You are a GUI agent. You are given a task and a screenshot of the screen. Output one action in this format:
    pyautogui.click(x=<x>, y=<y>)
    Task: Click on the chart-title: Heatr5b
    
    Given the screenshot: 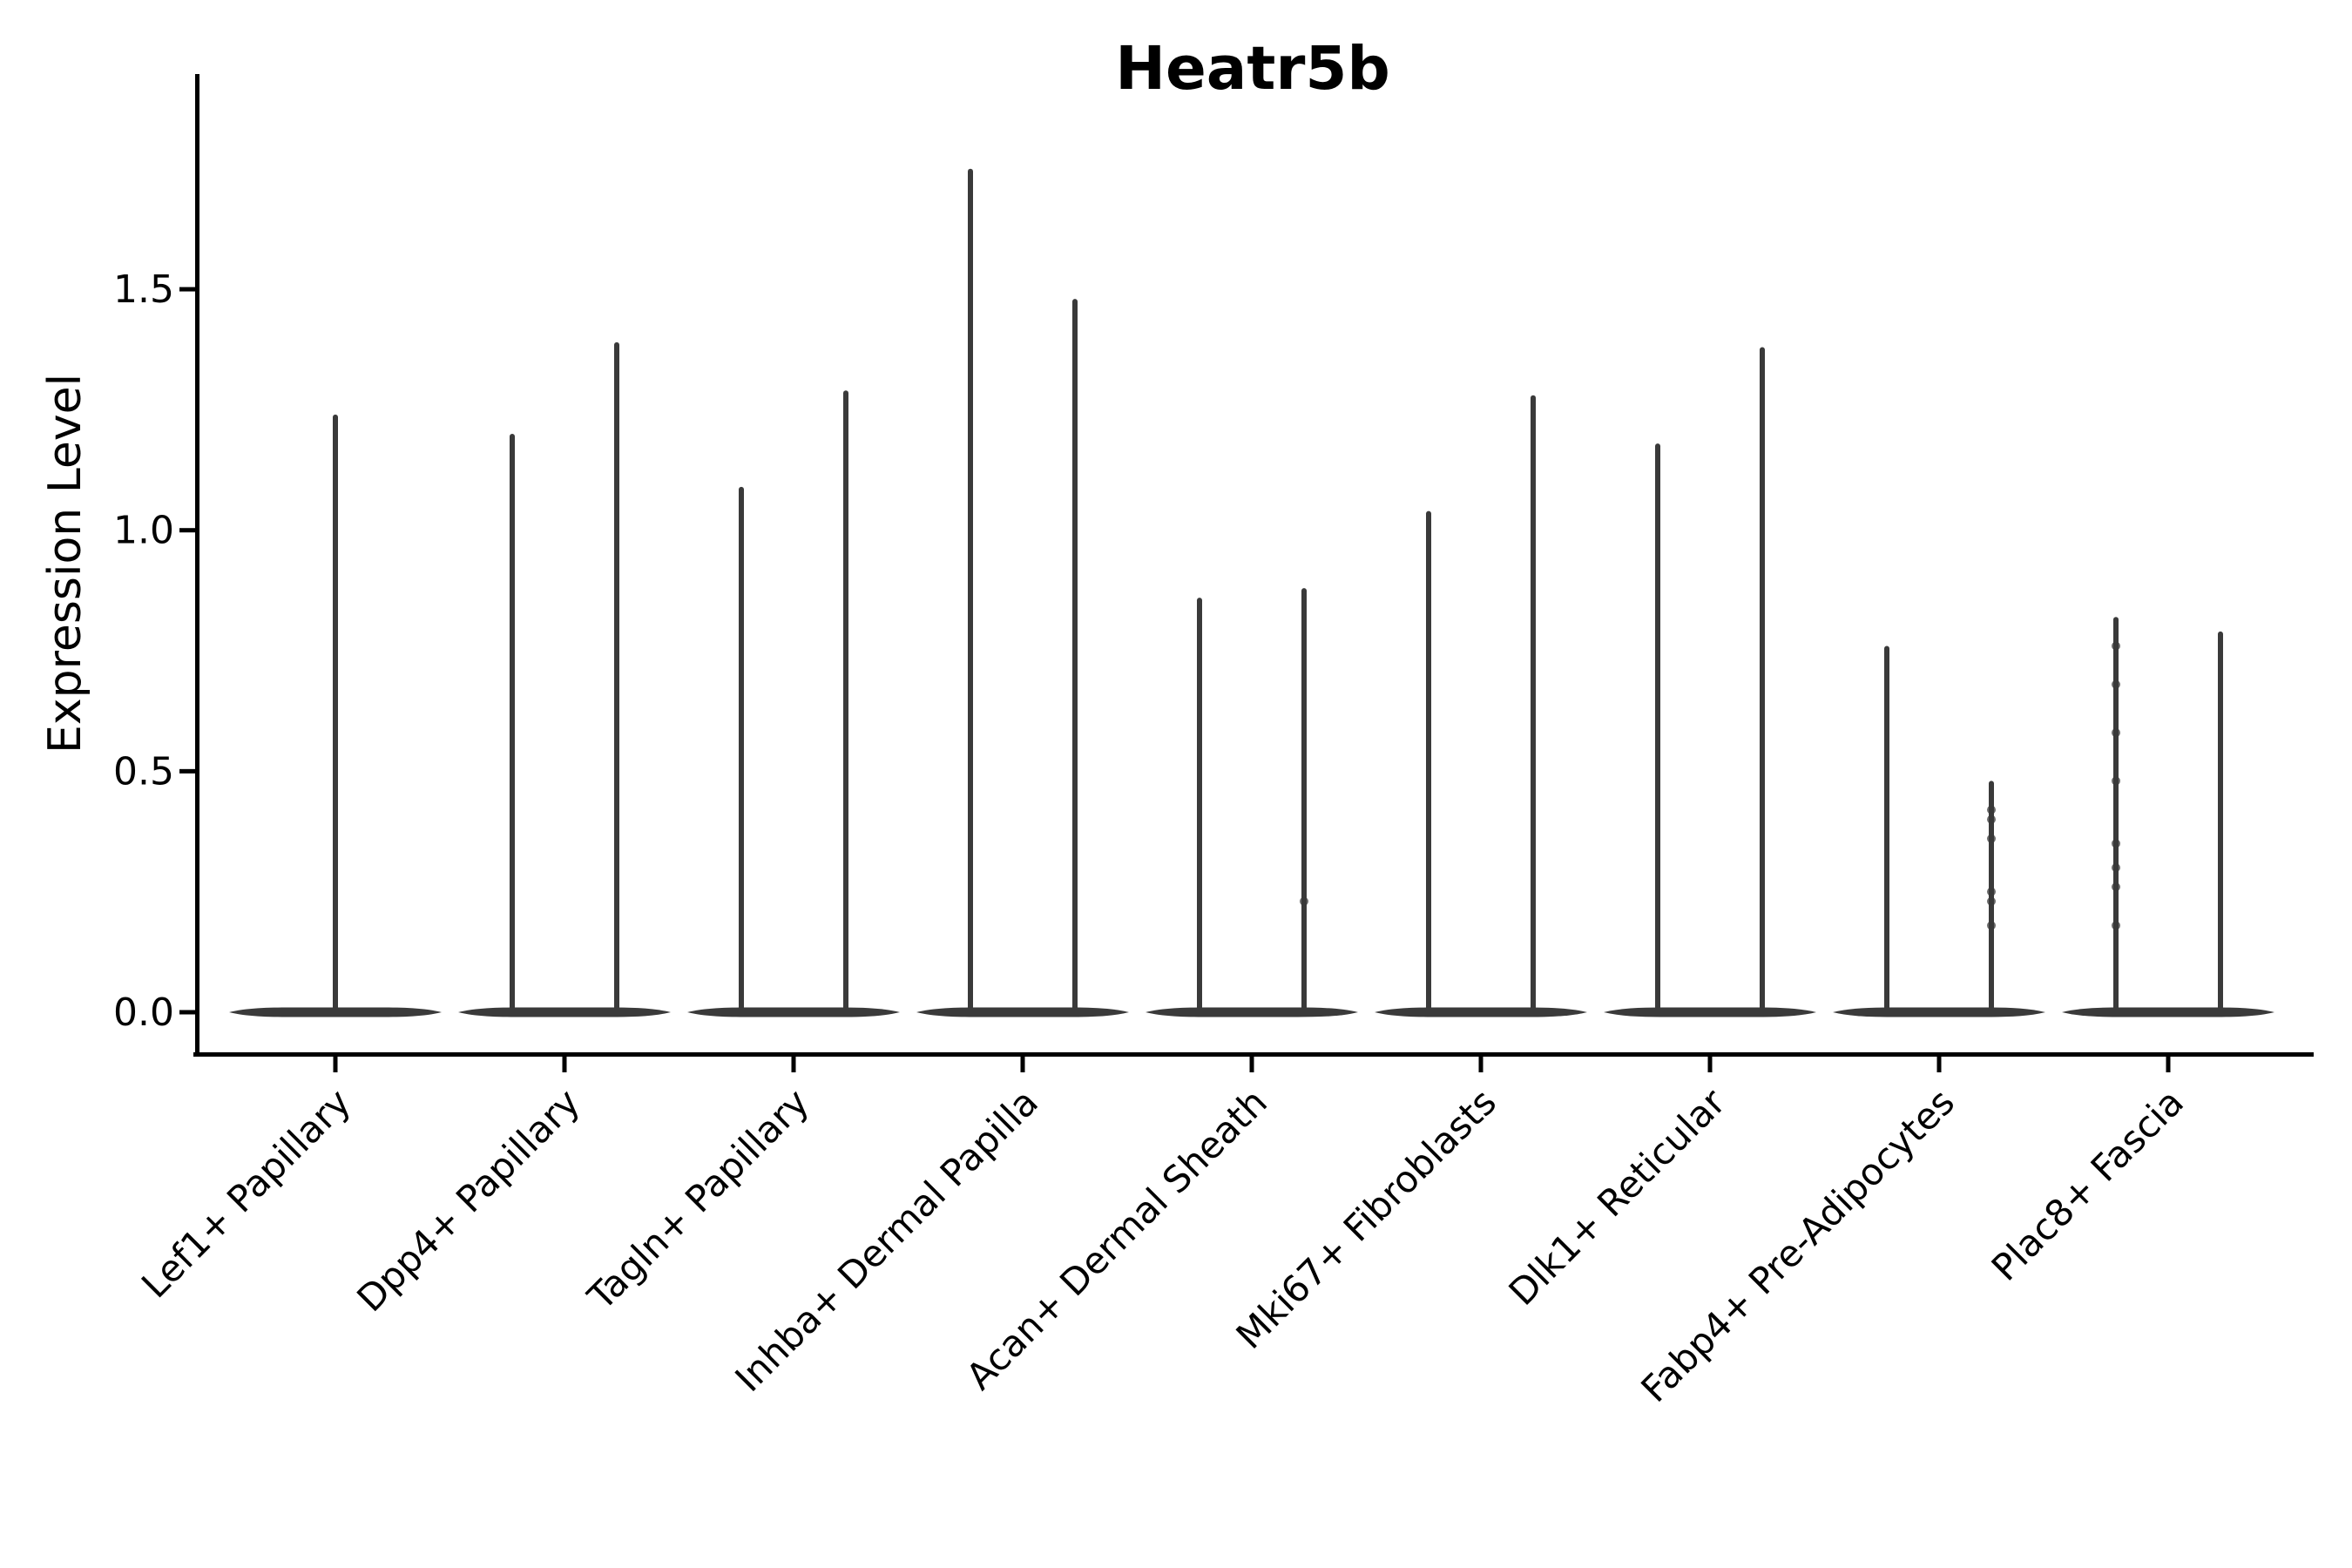 What is the action you would take?
    pyautogui.click(x=1252, y=69)
    